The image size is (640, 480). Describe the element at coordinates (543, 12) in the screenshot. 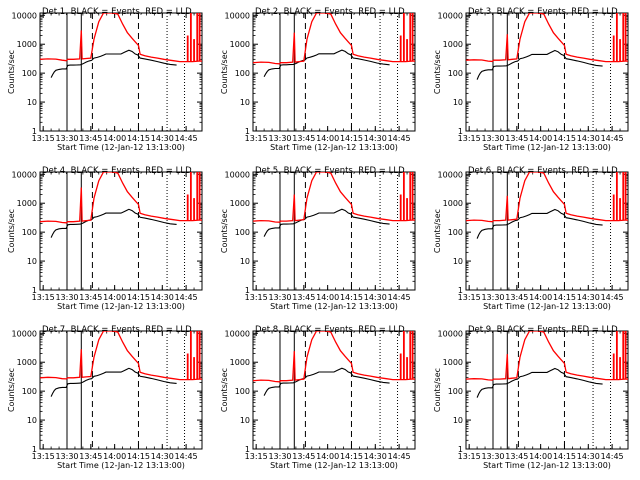

I see `panel-title: Det 3, BLACK = Events, RED = LLD` at that location.